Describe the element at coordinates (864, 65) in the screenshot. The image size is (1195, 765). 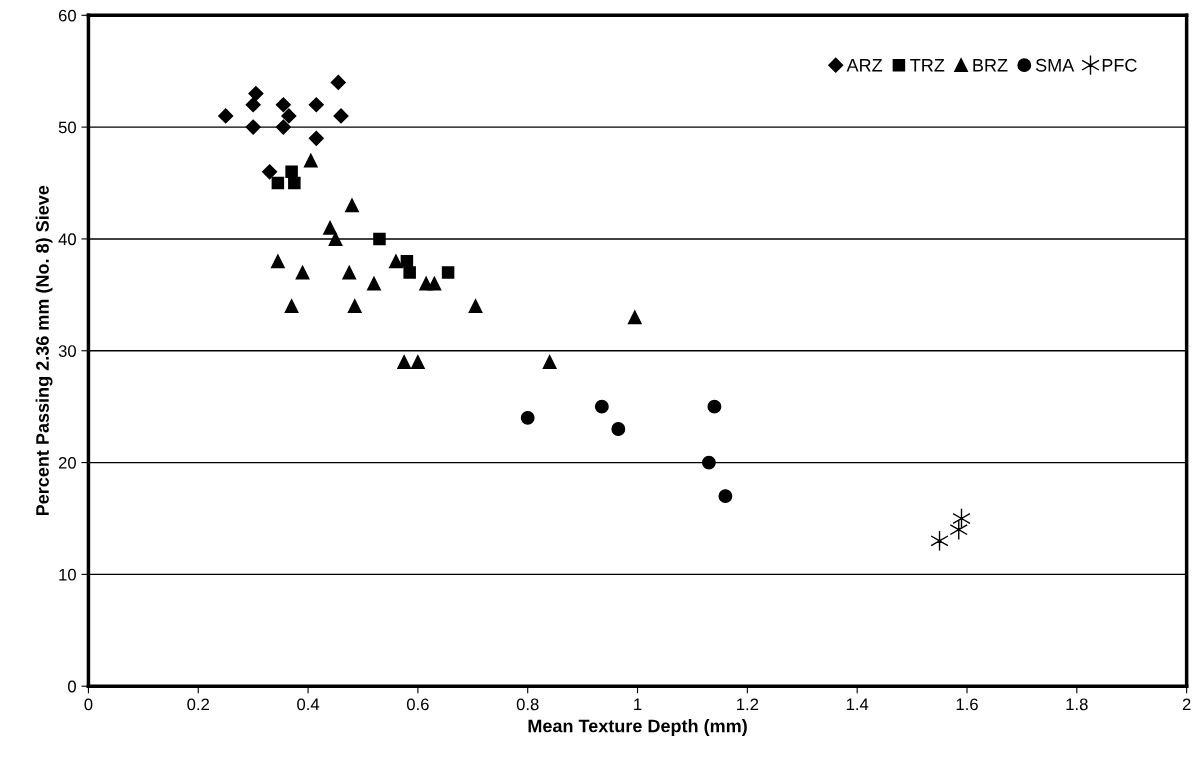
I see `legend-label: ARZ` at that location.